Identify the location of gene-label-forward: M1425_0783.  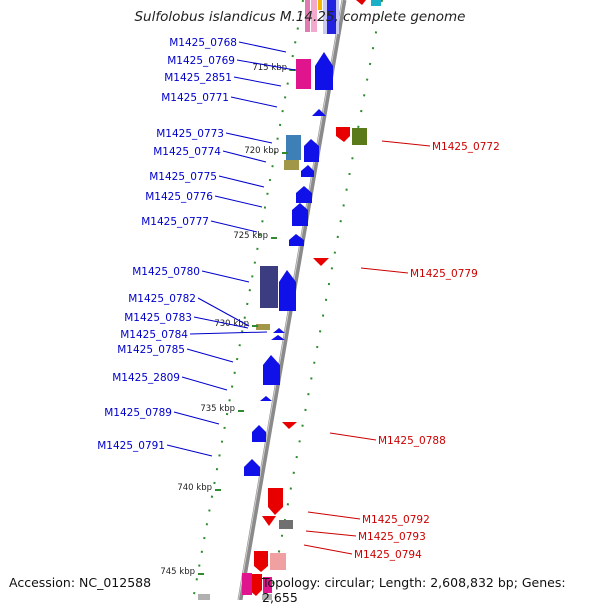
(158, 318).